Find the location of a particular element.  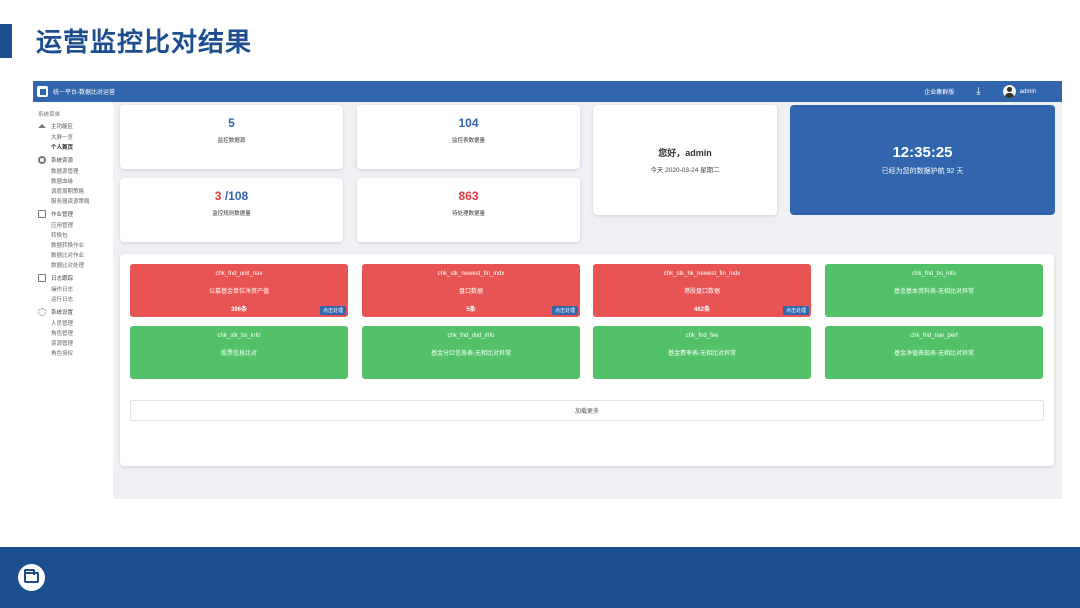

stat-card-datasources: 5 监控数据源 is located at coordinates (231, 137).